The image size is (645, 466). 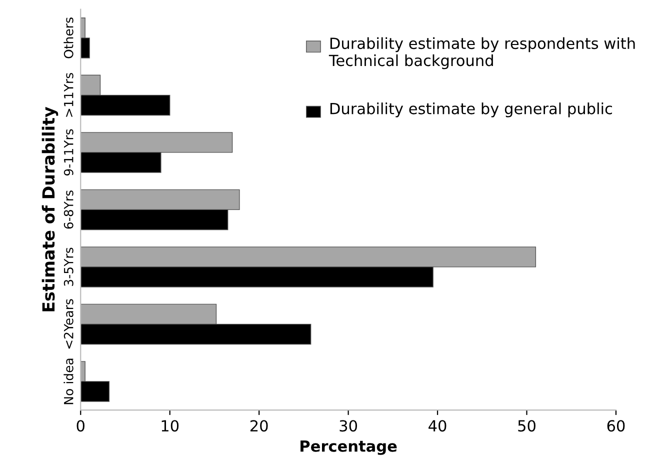 What do you see at coordinates (170, 426) in the screenshot?
I see `x-tick-label: 10` at bounding box center [170, 426].